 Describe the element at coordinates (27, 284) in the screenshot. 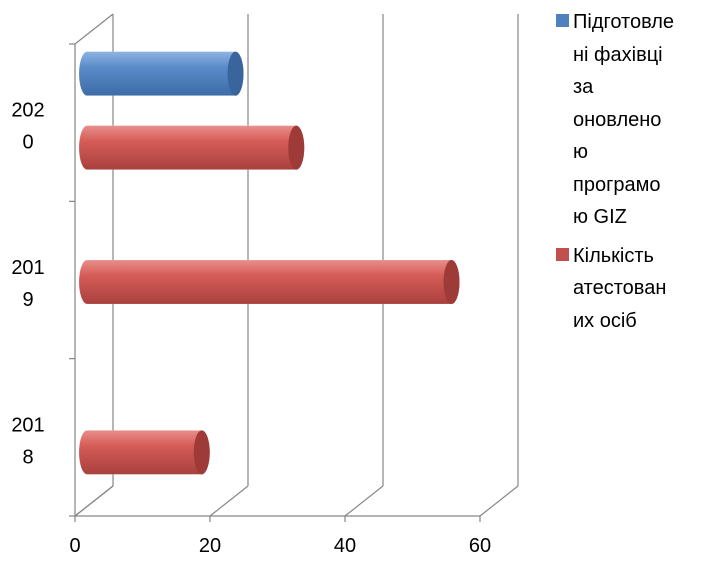

I see `y-category-label: 201 9` at that location.